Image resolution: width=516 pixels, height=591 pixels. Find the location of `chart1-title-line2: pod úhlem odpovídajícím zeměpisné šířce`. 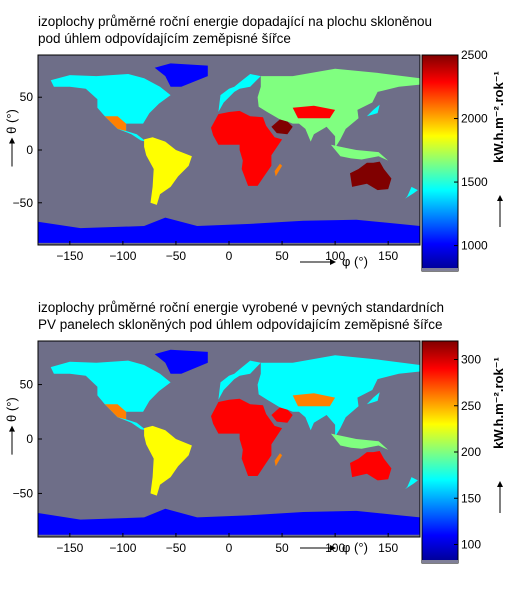

chart1-title-line2: pod úhlem odpovídajícím zeměpisné šířce is located at coordinates (164, 38).